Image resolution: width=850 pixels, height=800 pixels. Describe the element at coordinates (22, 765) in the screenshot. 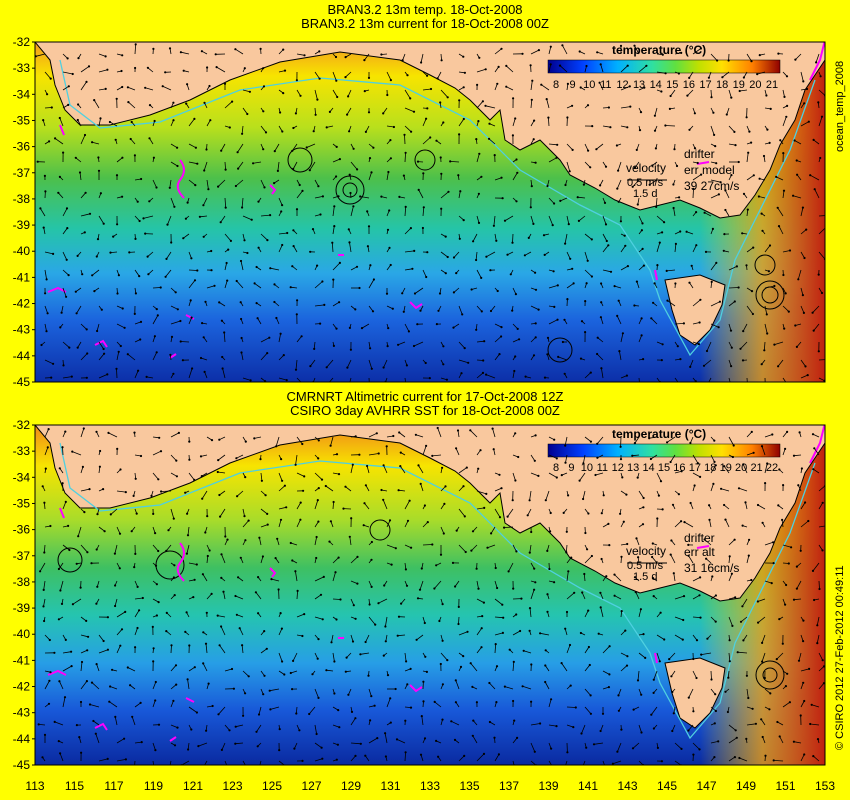

I see `lat-tick--45: -45` at that location.